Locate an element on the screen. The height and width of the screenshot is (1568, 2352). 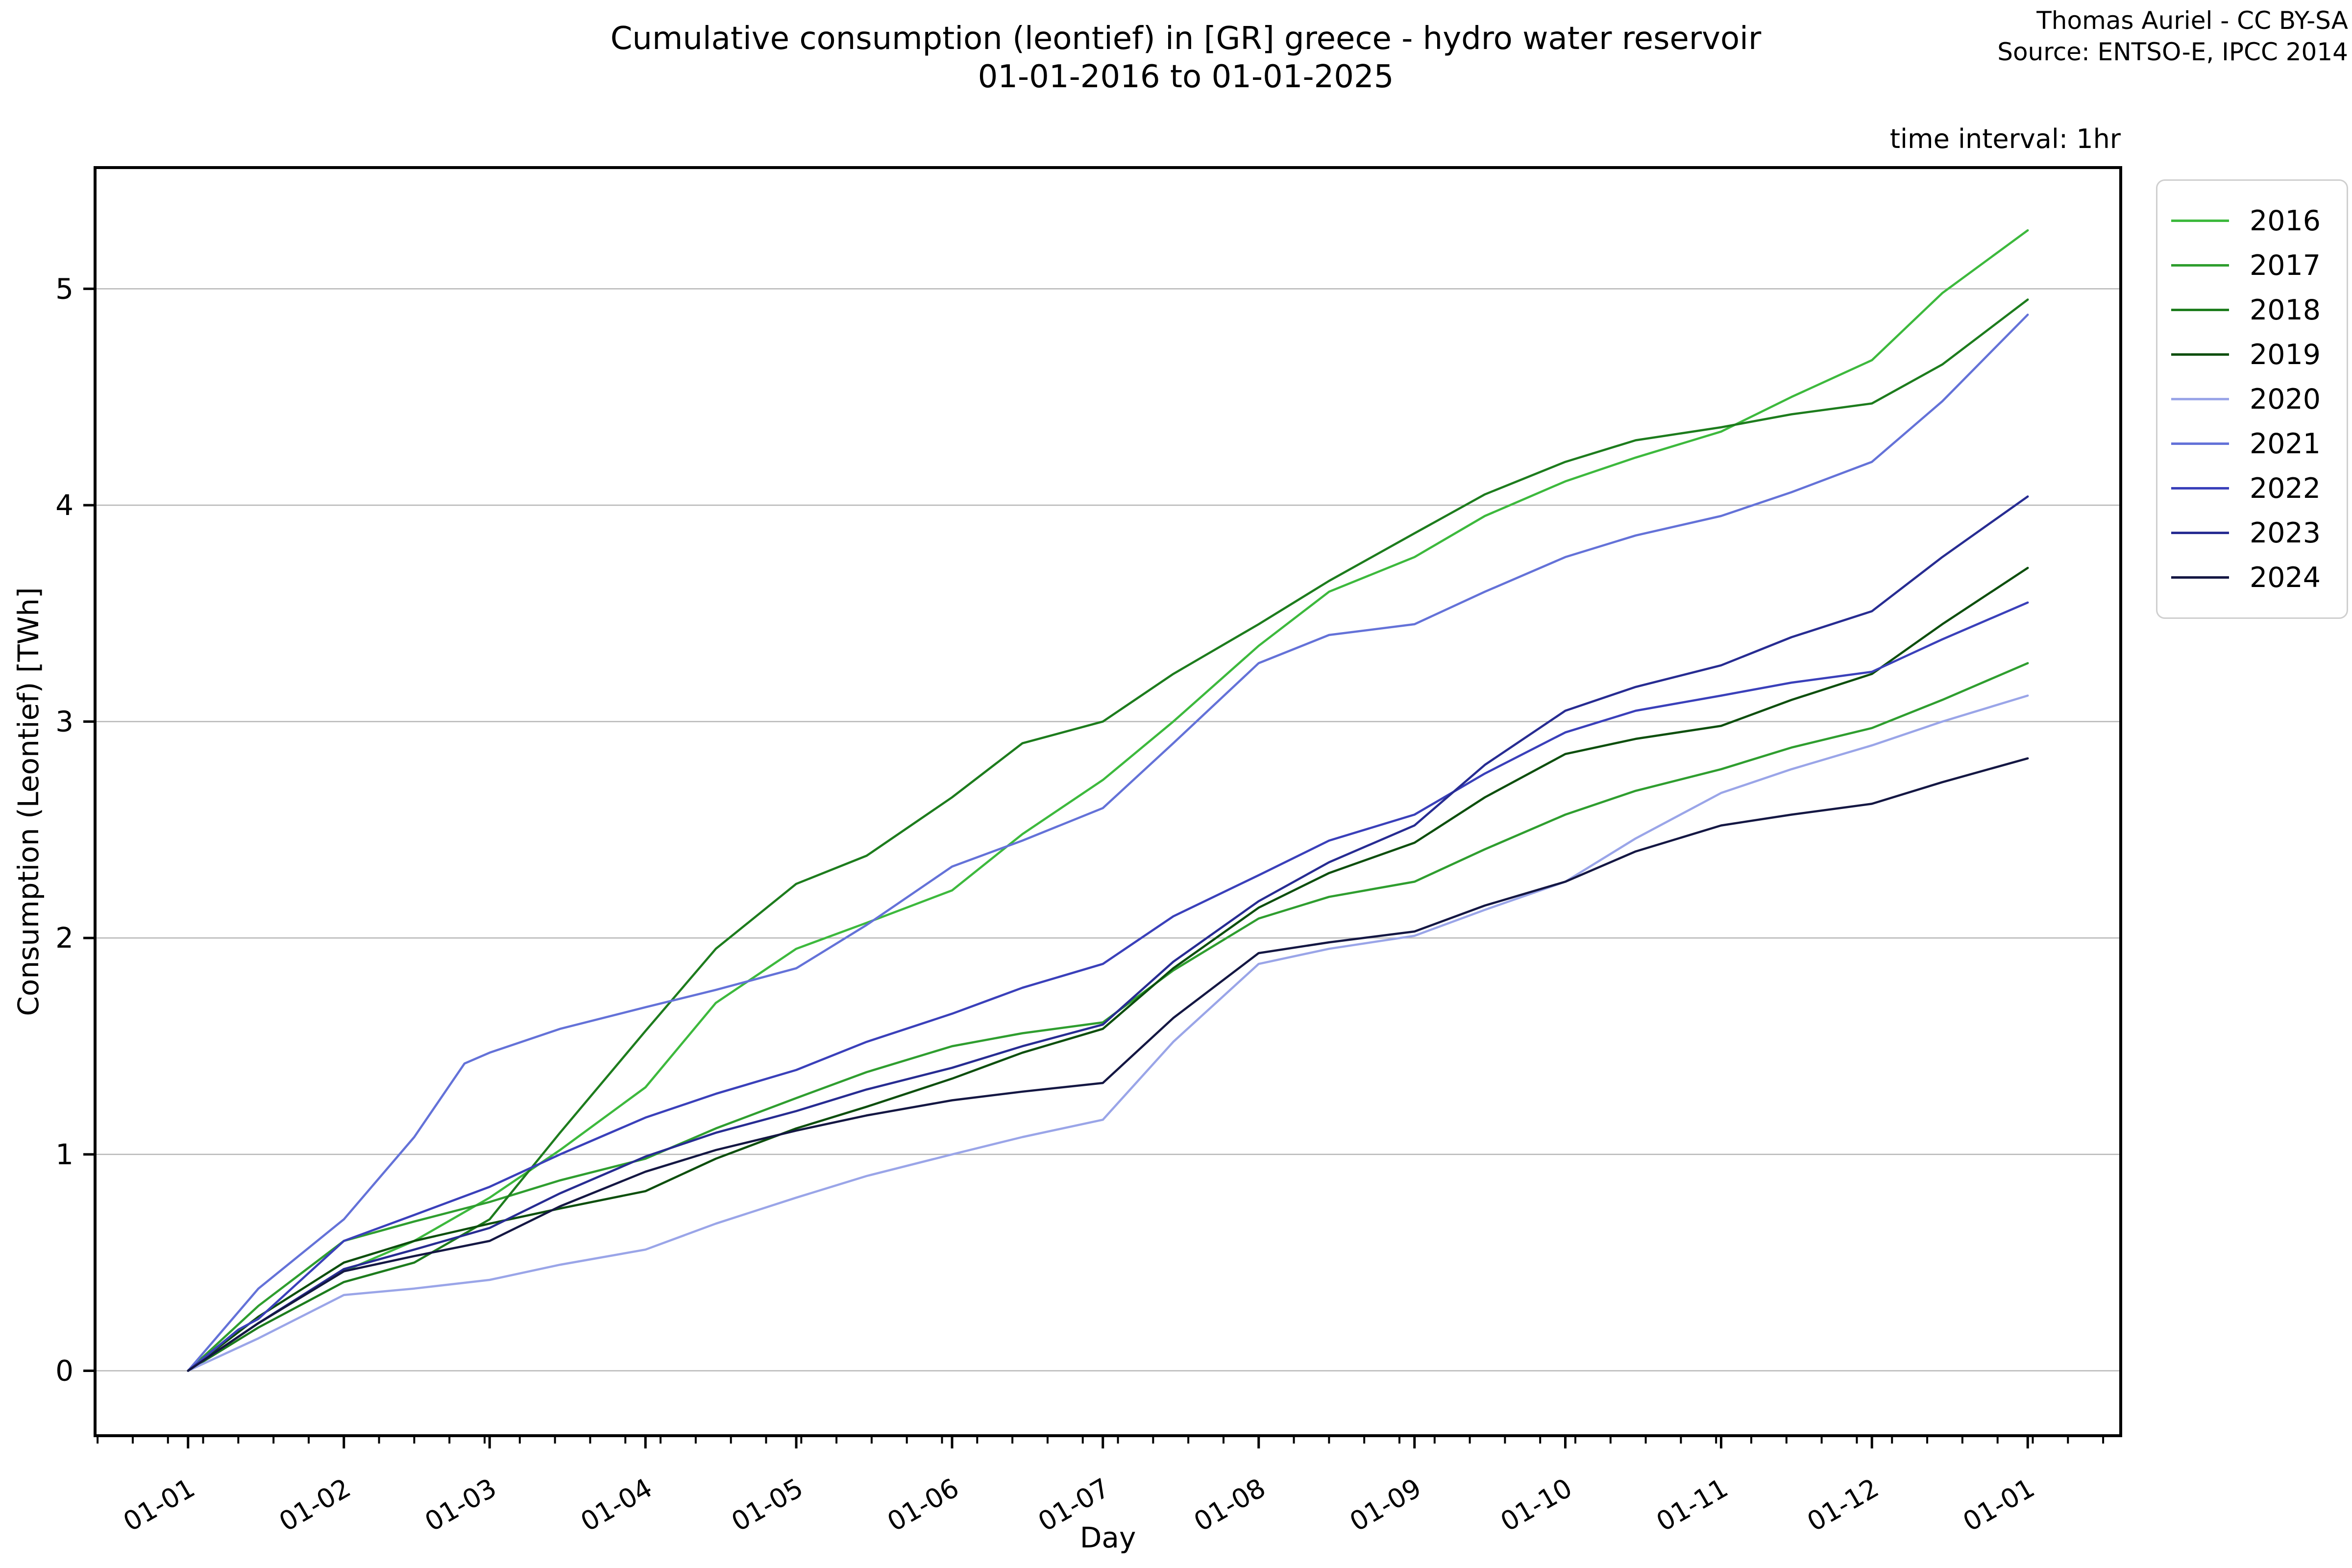
ytick-label-0: 0 is located at coordinates (64, 1371).